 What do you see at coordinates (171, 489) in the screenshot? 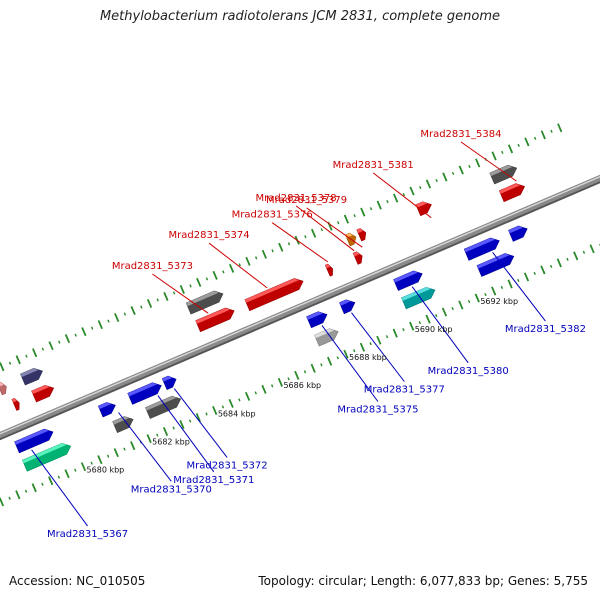
I see `gene-label-bottom: Mrad2831_5370` at bounding box center [171, 489].